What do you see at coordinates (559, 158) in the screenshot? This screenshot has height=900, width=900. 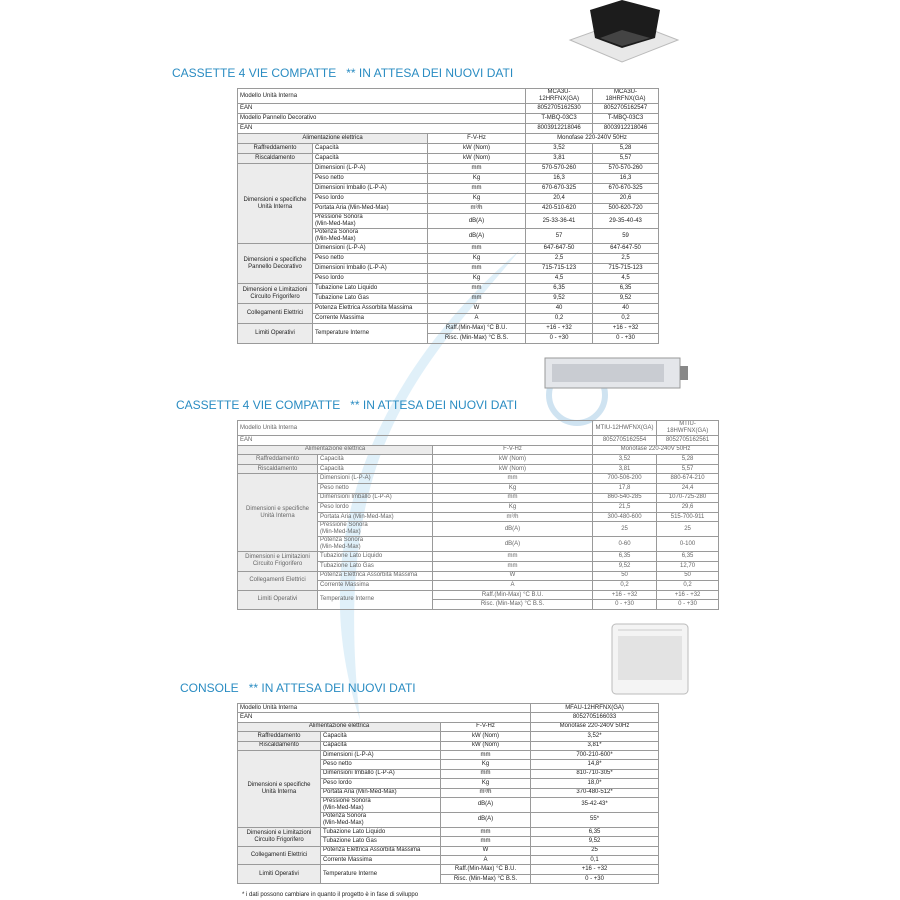 I see `value: 3,81` at bounding box center [559, 158].